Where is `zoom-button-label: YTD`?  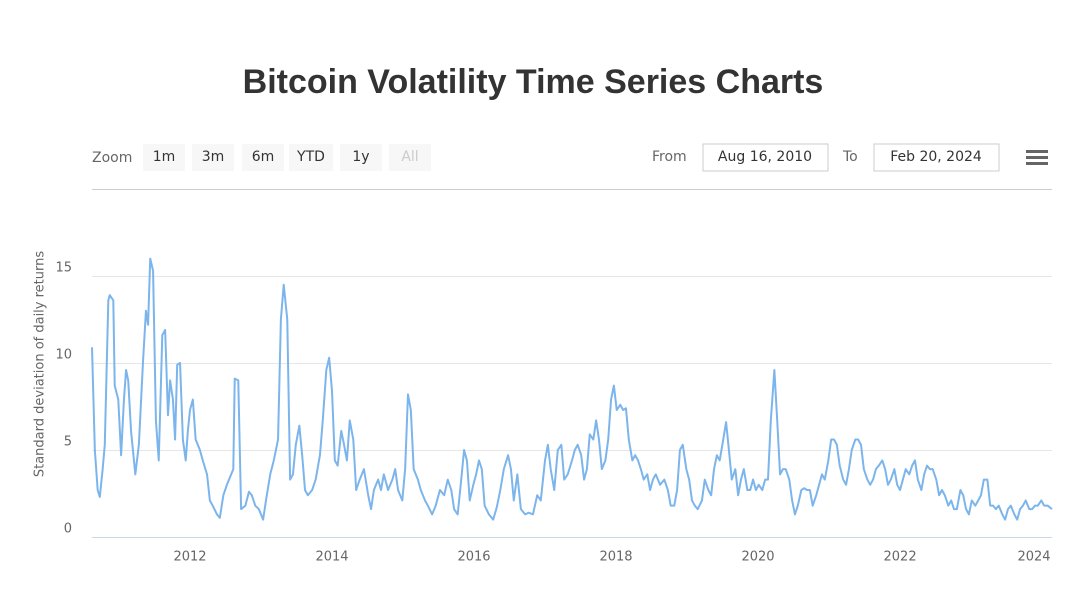 zoom-button-label: YTD is located at coordinates (310, 157).